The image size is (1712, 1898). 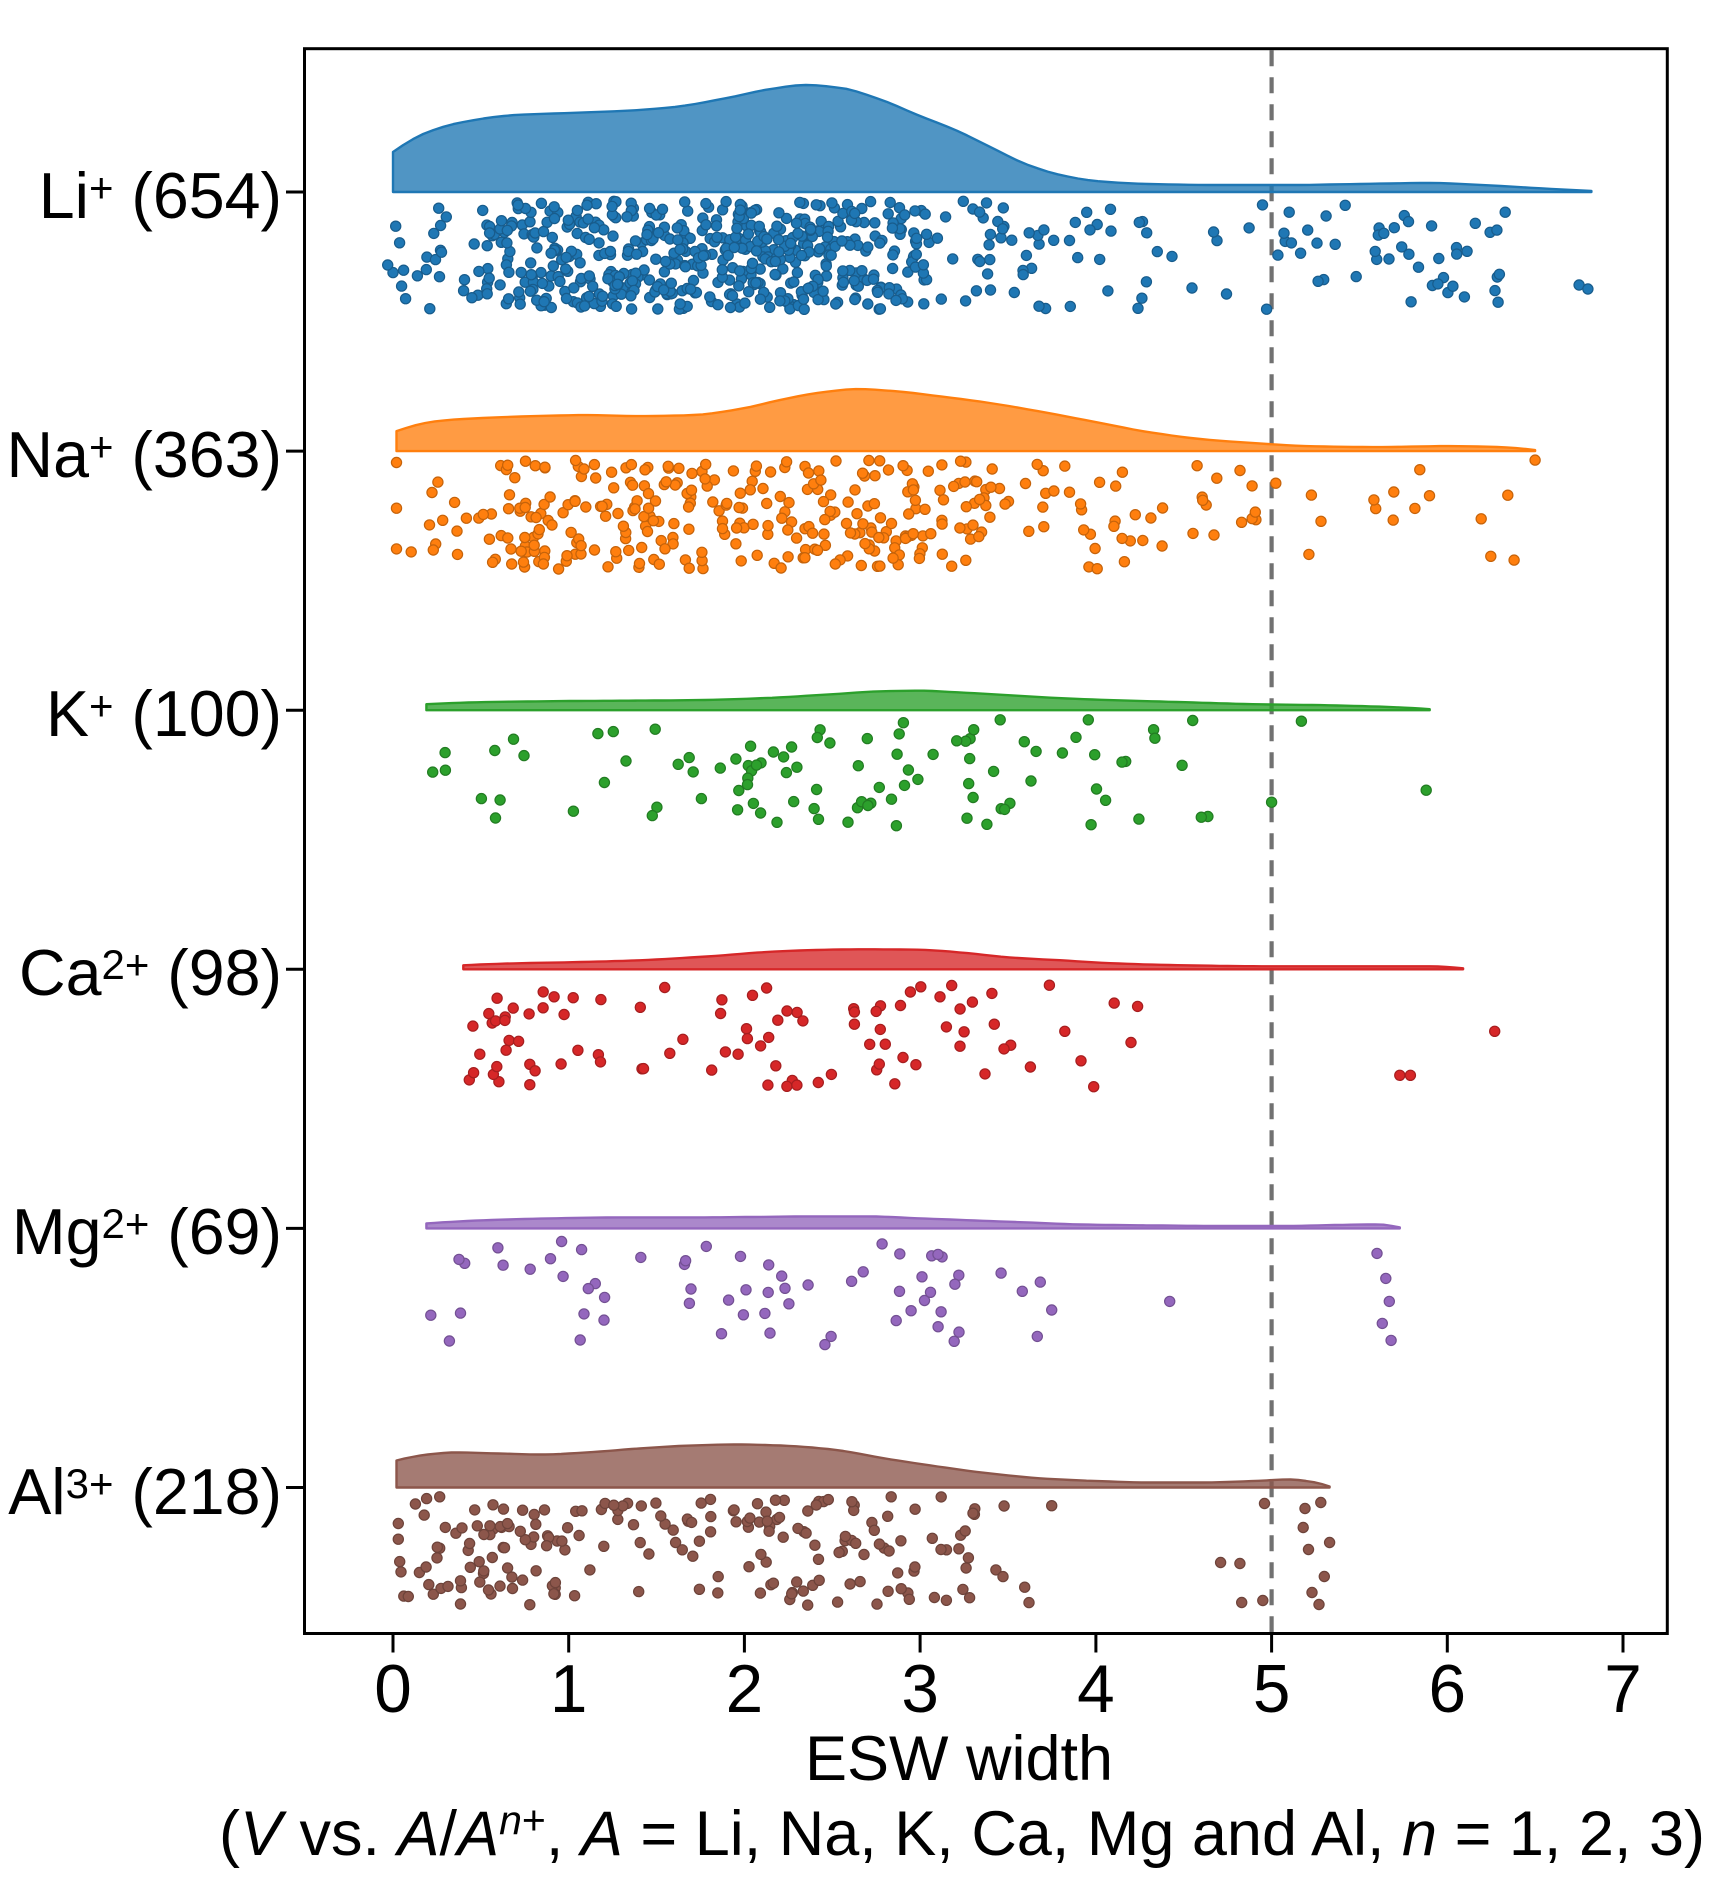 What do you see at coordinates (1623, 1689) in the screenshot?
I see `svg-text: 7` at bounding box center [1623, 1689].